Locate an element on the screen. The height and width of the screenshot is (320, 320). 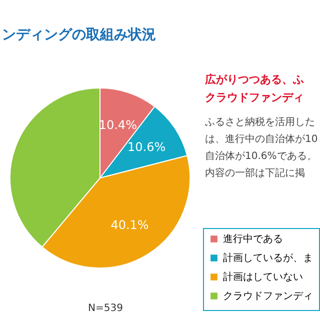
data-label: 10.4% is located at coordinates (117, 125).